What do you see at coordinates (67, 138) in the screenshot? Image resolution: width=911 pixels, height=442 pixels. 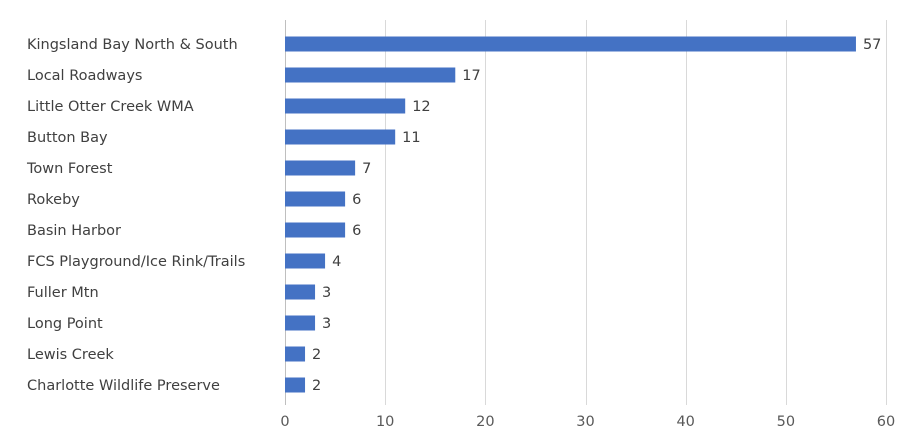 I see `category-label: Button Bay` at bounding box center [67, 138].